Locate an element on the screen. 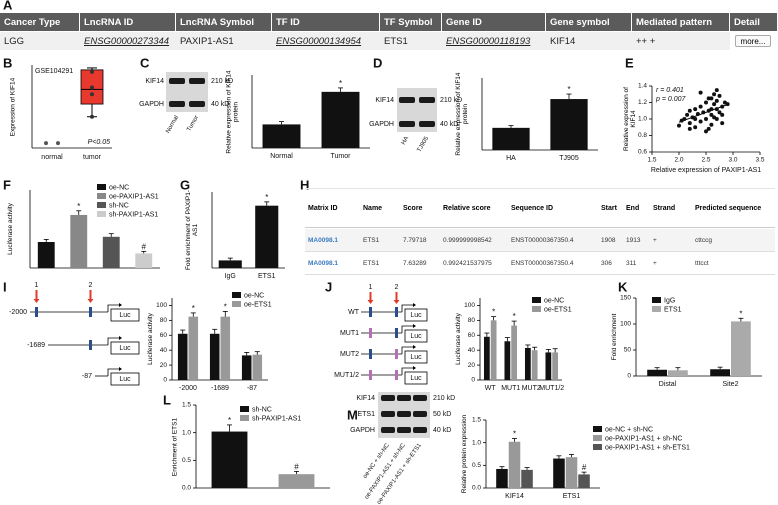 This screenshot has width=778, height=505. table-header-cell: Predicted sequence is located at coordinates (733, 208).